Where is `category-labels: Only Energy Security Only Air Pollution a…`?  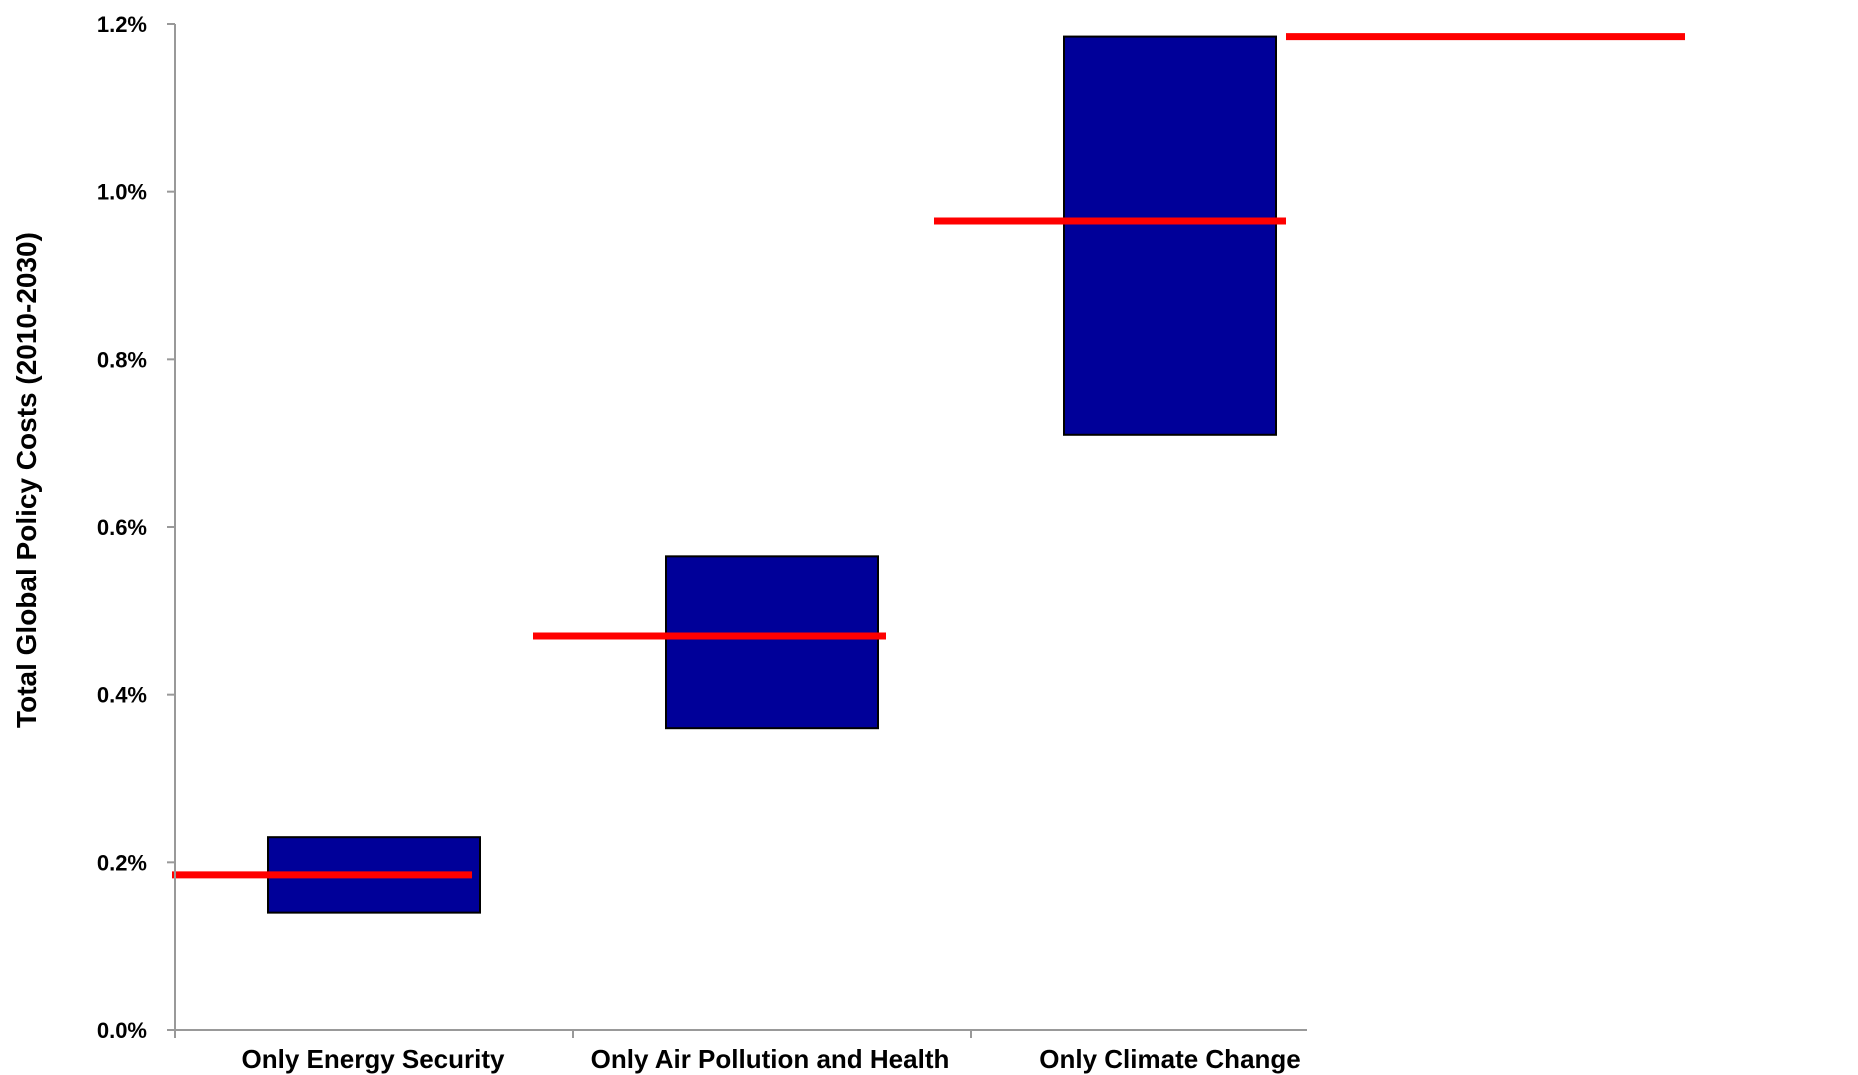 category-labels: Only Energy Security Only Air Pollution a… is located at coordinates (771, 1059).